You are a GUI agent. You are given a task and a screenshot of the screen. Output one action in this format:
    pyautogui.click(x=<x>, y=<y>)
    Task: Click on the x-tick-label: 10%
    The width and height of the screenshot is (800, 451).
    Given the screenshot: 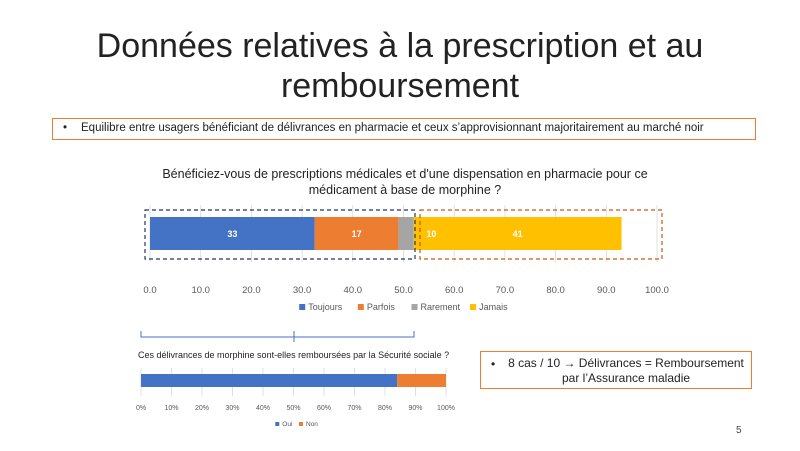 What is the action you would take?
    pyautogui.click(x=171, y=408)
    